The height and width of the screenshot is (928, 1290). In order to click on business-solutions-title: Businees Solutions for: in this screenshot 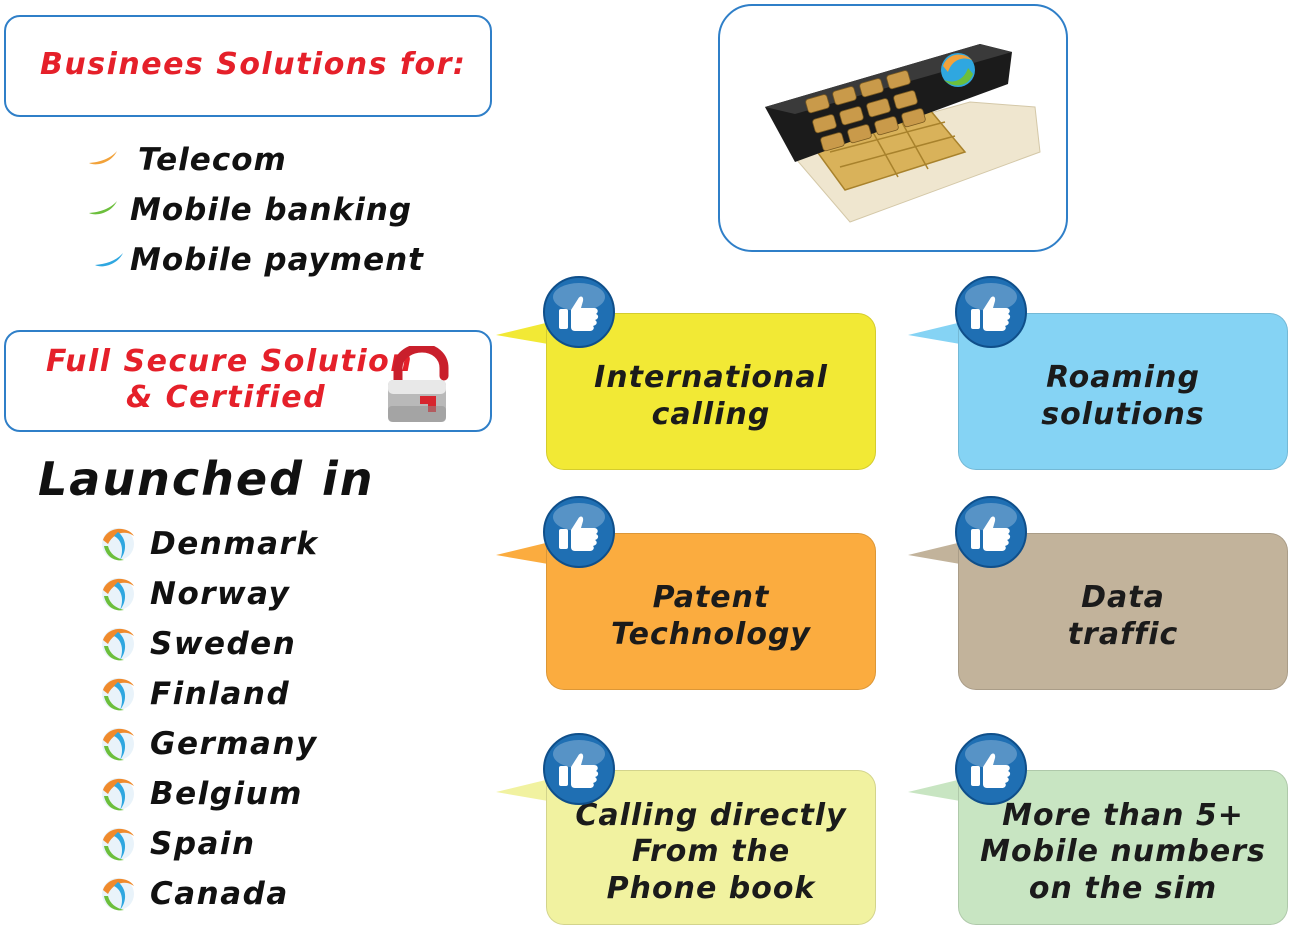, I will do `click(253, 64)`.